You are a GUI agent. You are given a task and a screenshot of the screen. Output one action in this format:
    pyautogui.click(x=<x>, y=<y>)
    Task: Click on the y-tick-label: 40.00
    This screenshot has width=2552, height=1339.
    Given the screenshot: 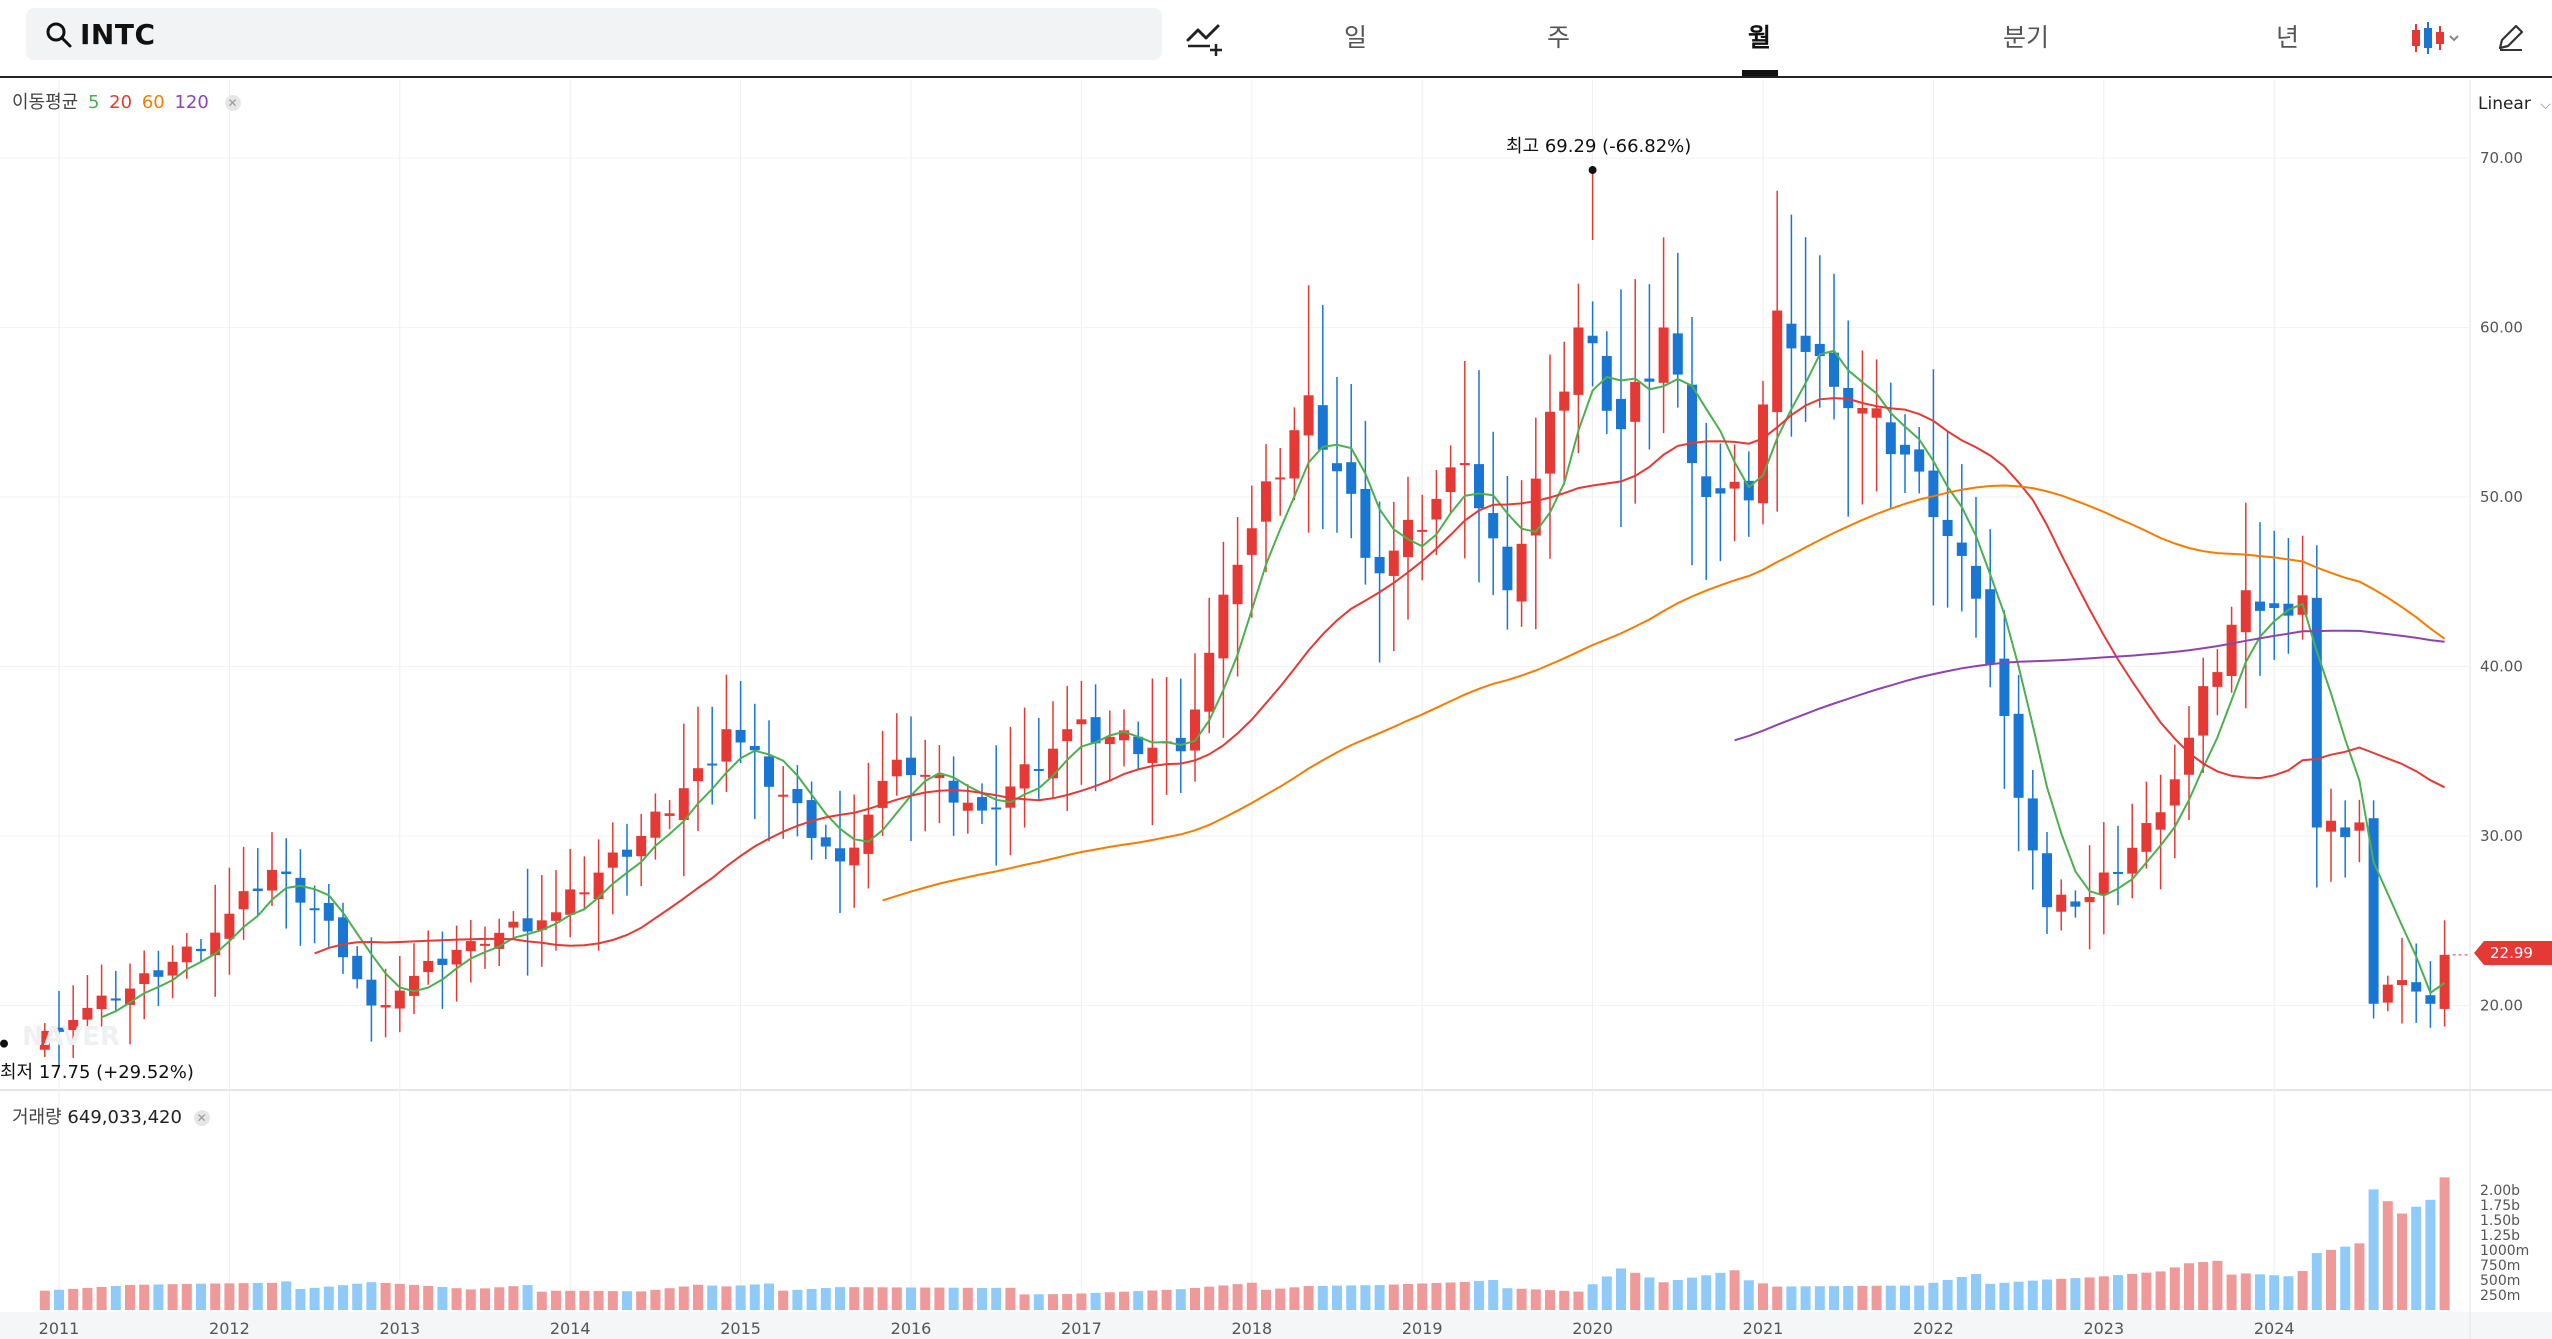 What is the action you would take?
    pyautogui.click(x=2501, y=667)
    